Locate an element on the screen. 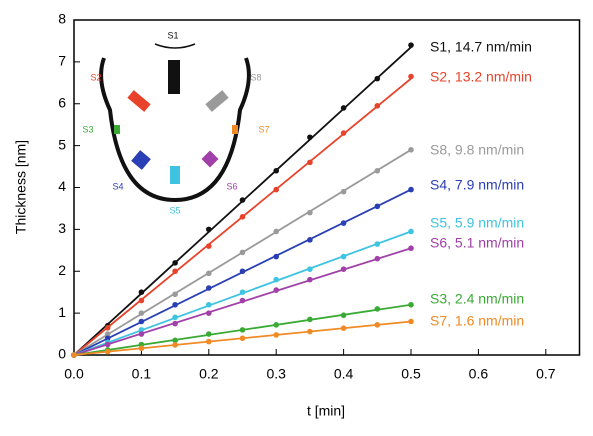 The width and height of the screenshot is (593, 436). inset-label: S6 is located at coordinates (231, 186).